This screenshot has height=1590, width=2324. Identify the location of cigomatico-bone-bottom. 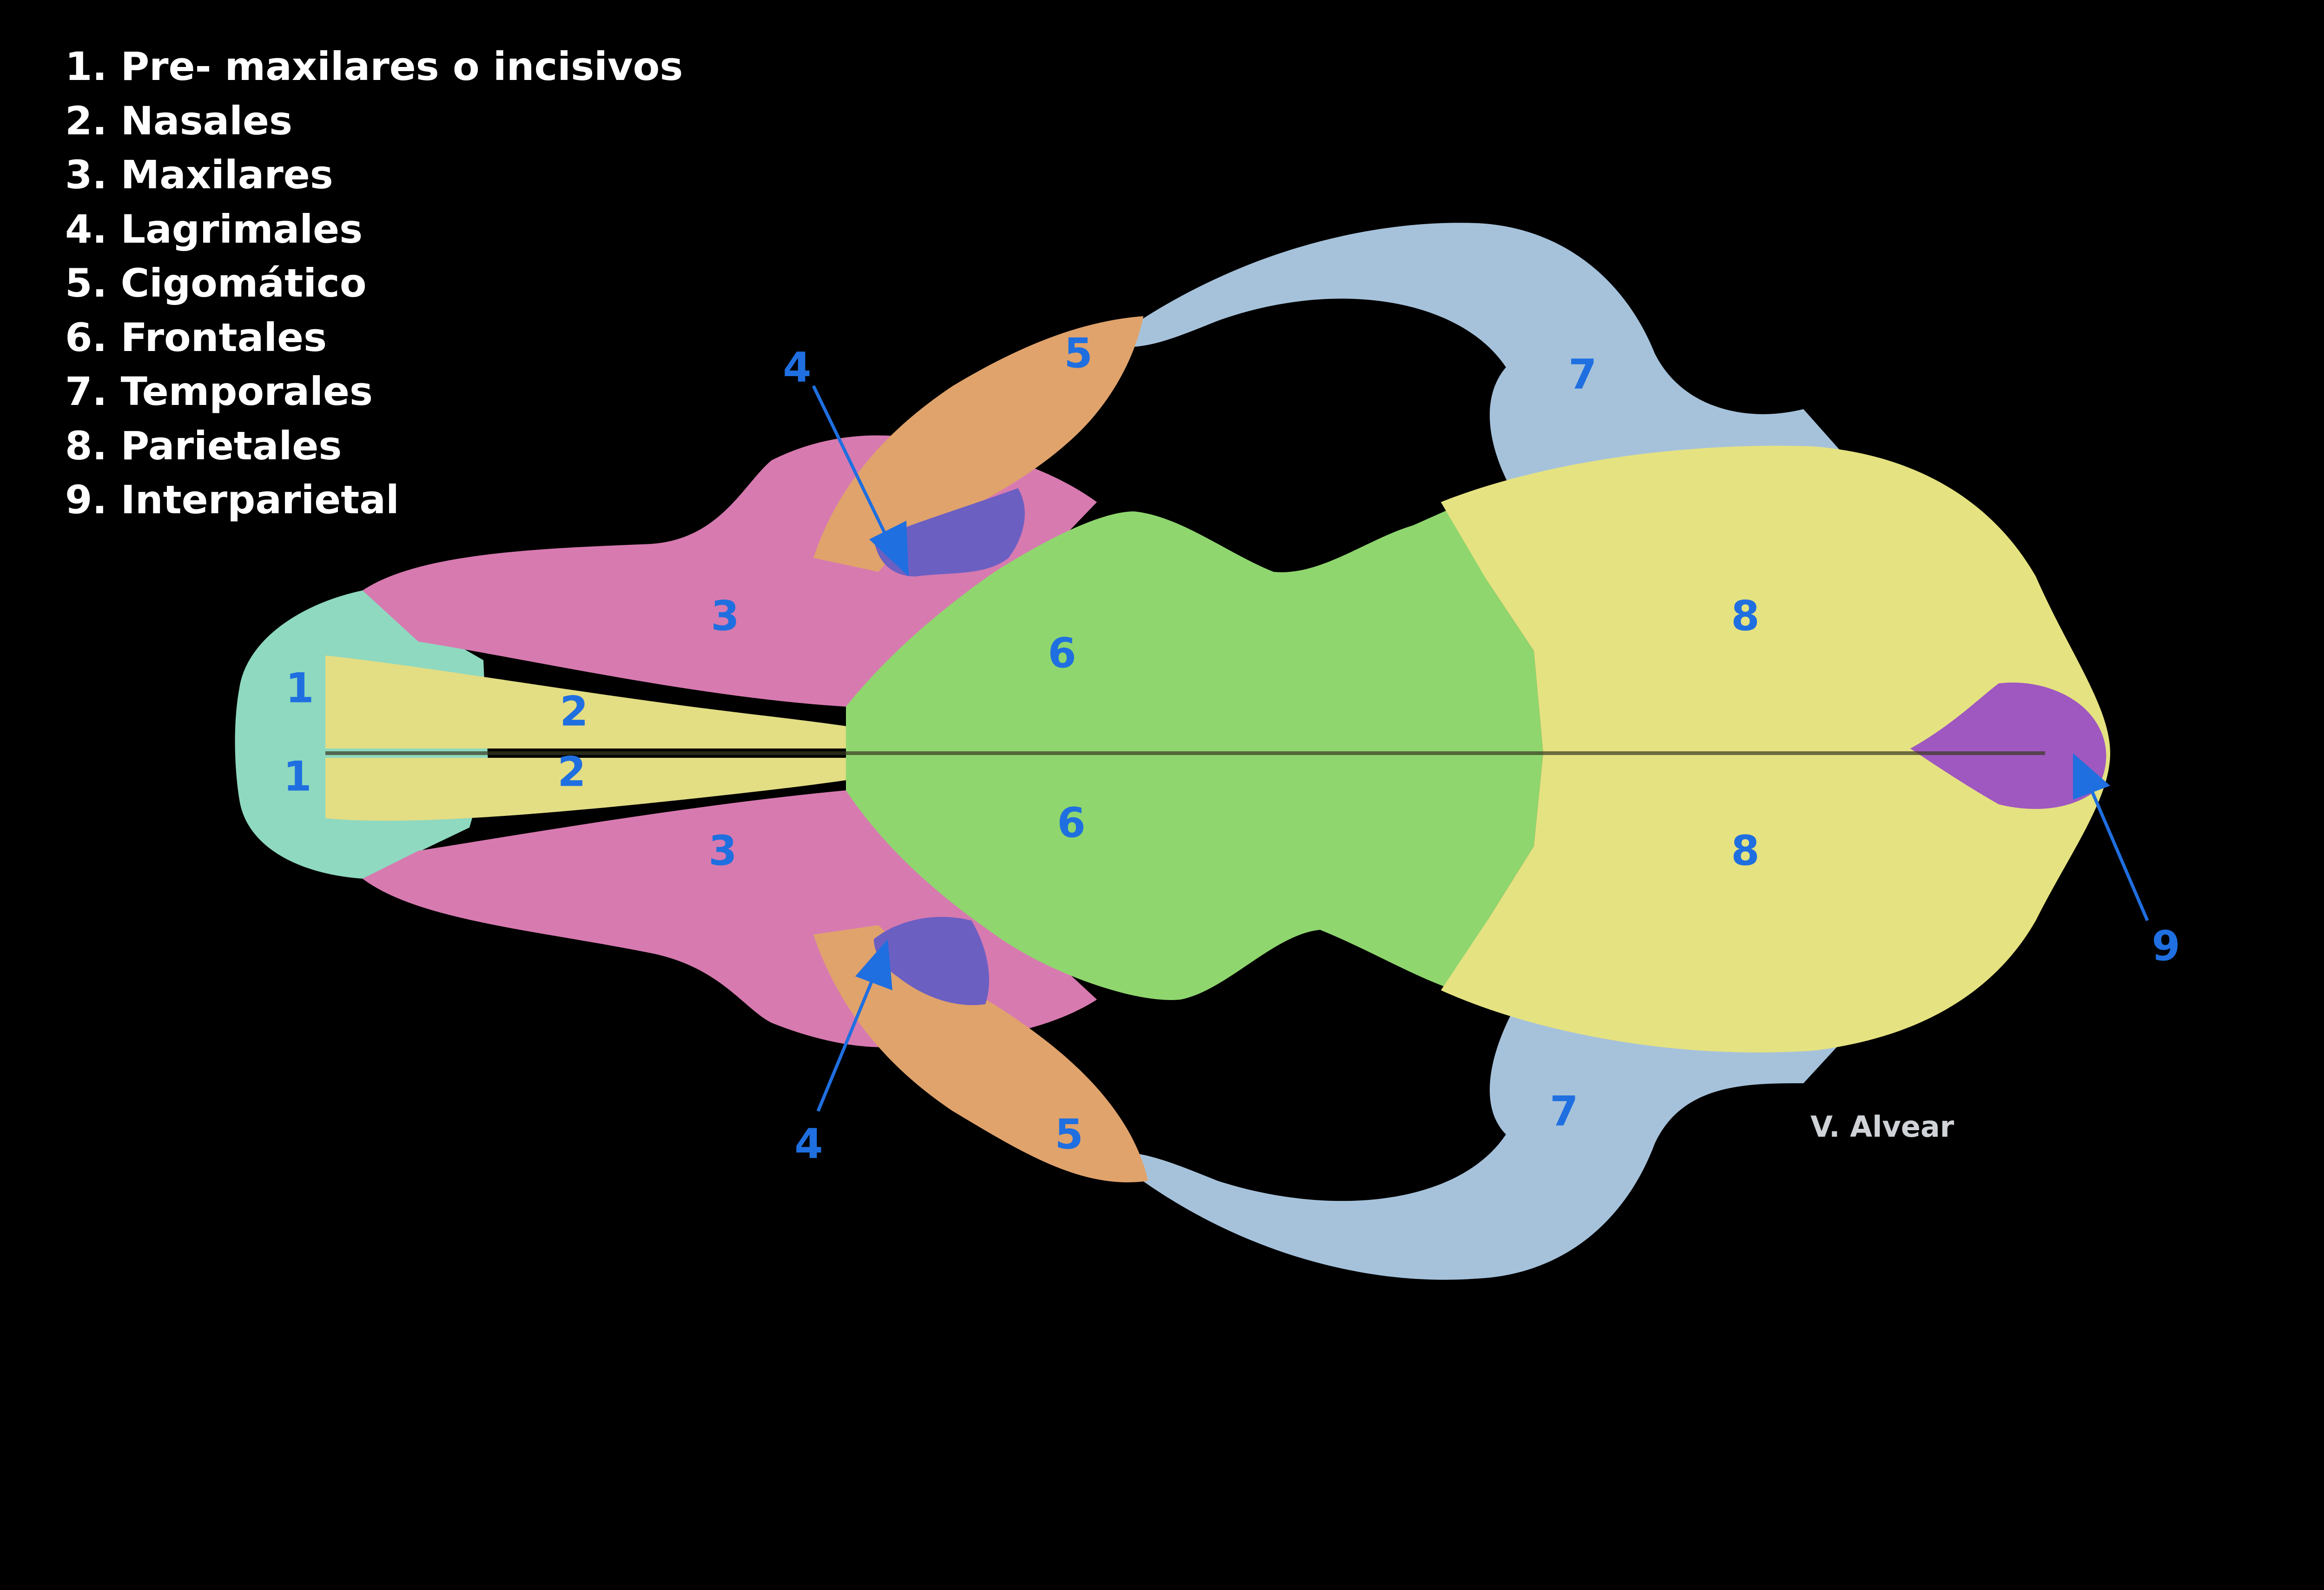
(980, 1054).